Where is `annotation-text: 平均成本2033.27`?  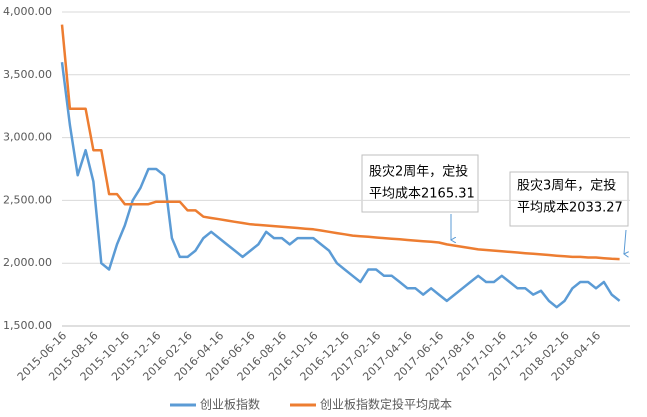
annotation-text: 平均成本2033.27 is located at coordinates (570, 208).